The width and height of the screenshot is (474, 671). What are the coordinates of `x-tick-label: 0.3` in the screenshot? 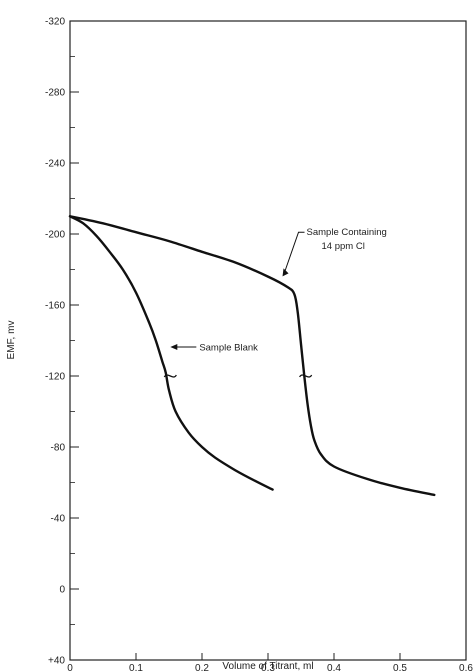 It's located at (268, 667).